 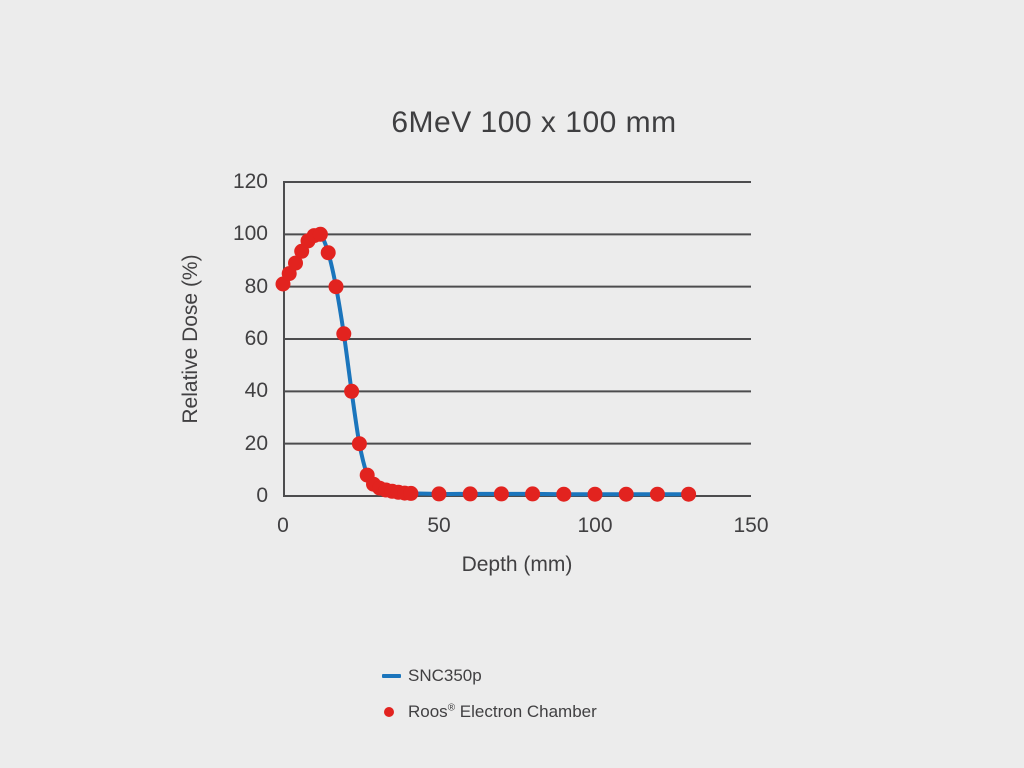 I want to click on legend-label-roos-brand: Roos, so click(x=428, y=711).